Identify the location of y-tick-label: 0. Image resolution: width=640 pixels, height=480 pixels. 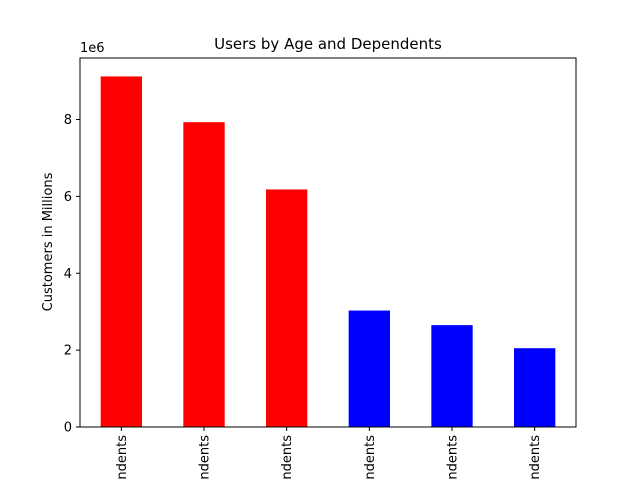
(68, 428).